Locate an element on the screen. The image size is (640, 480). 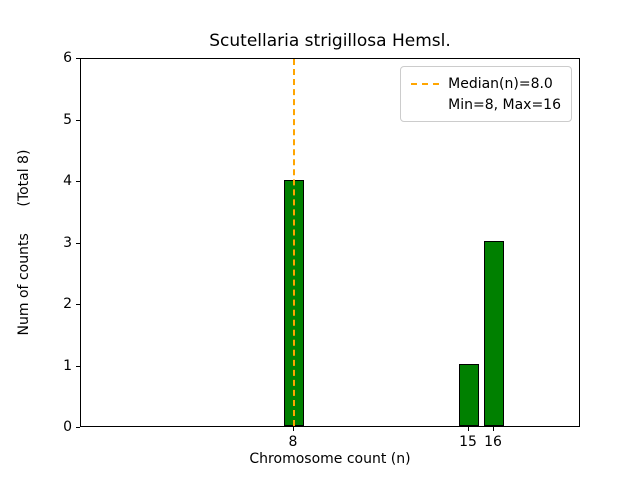
y-tick-label: 5 is located at coordinates (67, 120).